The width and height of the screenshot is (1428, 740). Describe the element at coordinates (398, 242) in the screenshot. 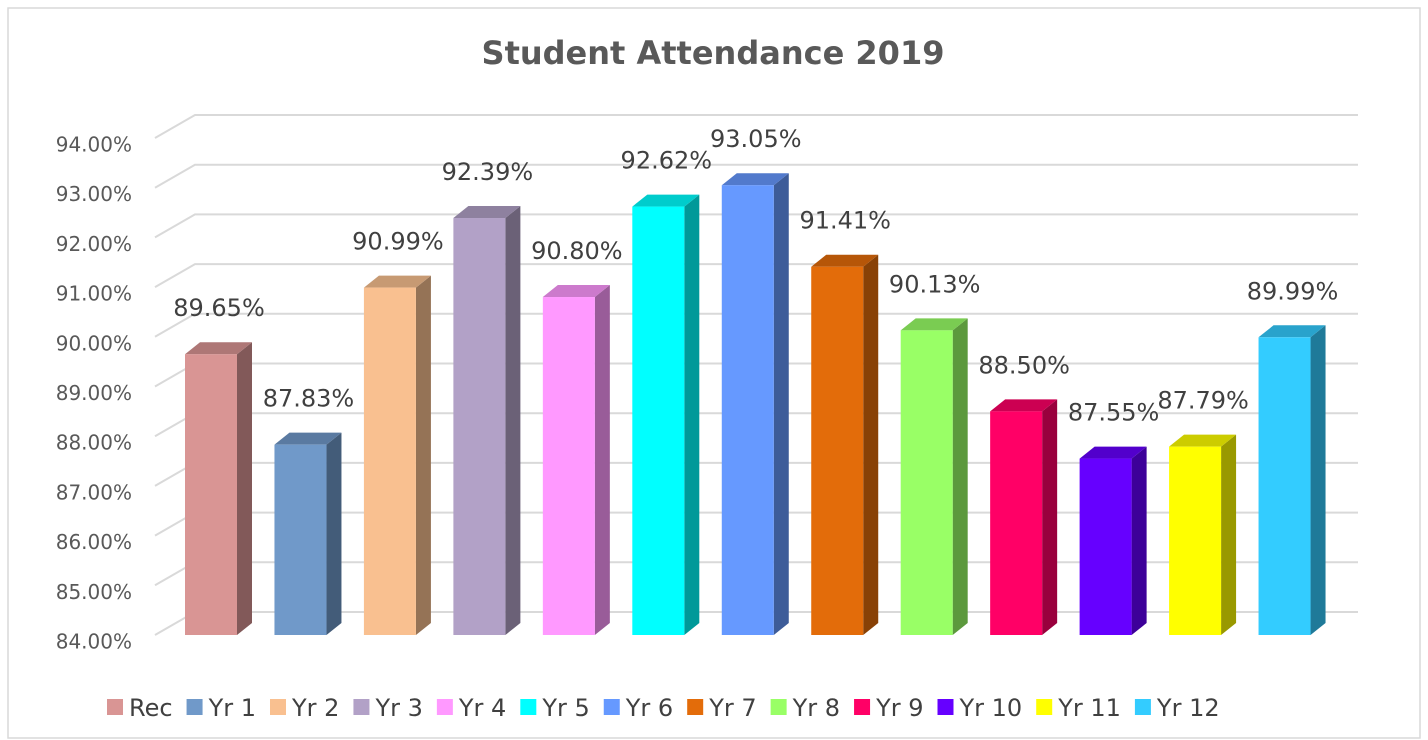

I see `data-label: 90.99%` at that location.